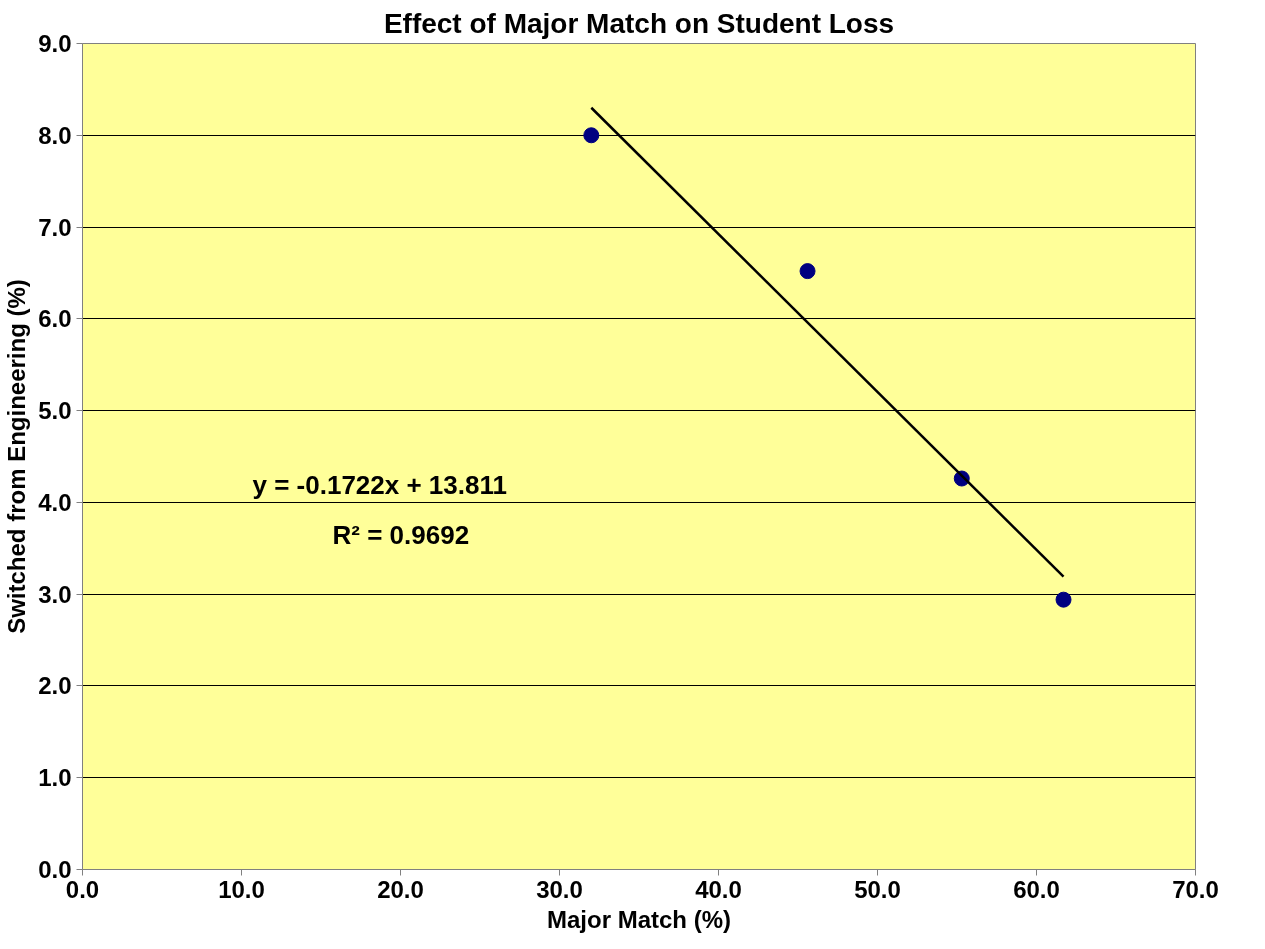 This screenshot has width=1265, height=949. I want to click on x-axis-title: Major Match (%), so click(639, 919).